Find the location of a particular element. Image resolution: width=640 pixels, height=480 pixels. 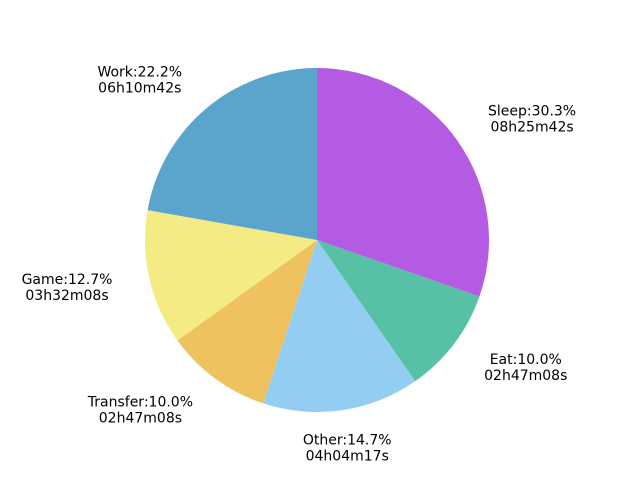

pie-slice-other is located at coordinates (339, 326).